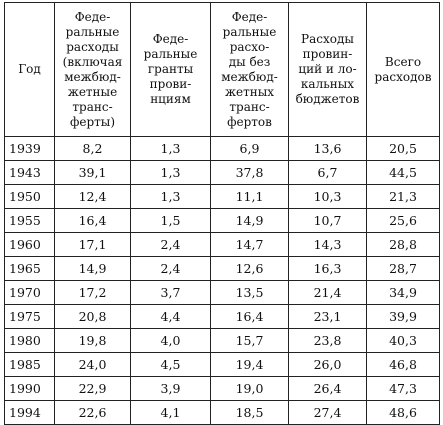  I want to click on cell-total: 28,8, so click(403, 244).